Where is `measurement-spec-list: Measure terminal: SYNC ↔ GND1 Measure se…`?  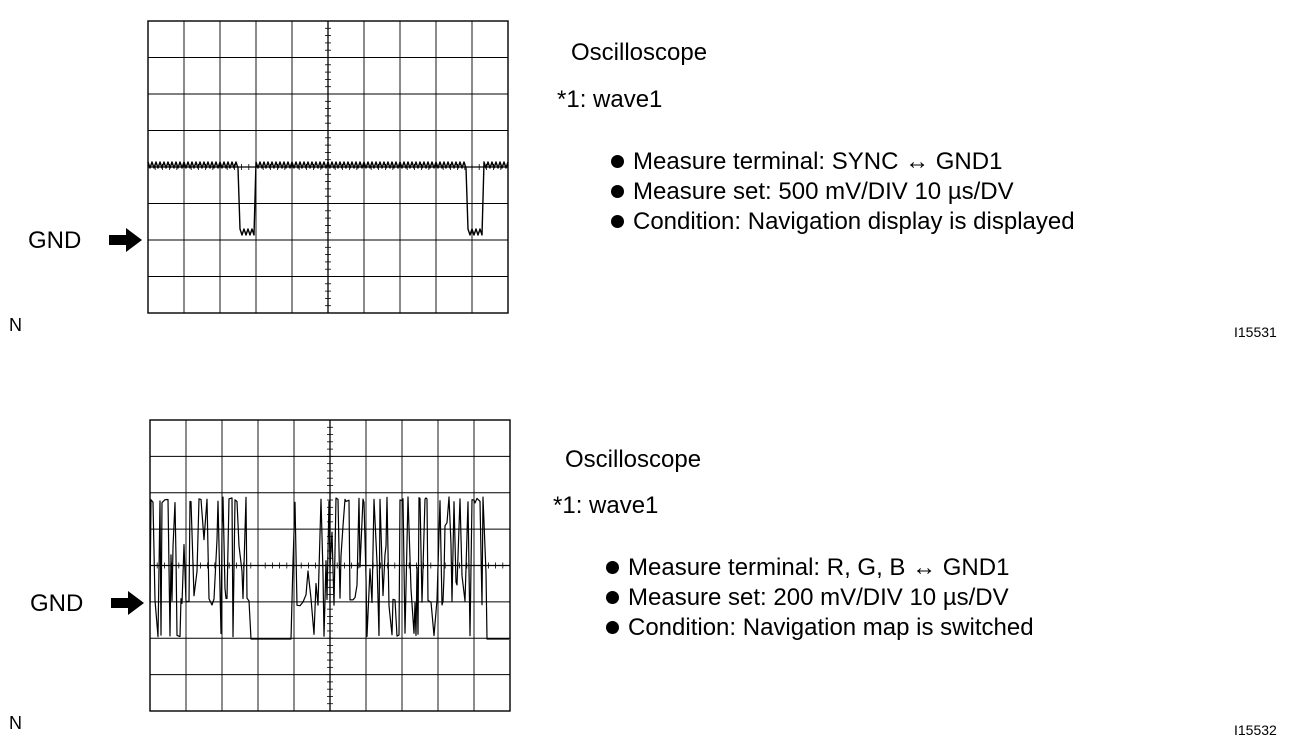
measurement-spec-list: Measure terminal: SYNC ↔ GND1 Measure se… is located at coordinates (843, 192).